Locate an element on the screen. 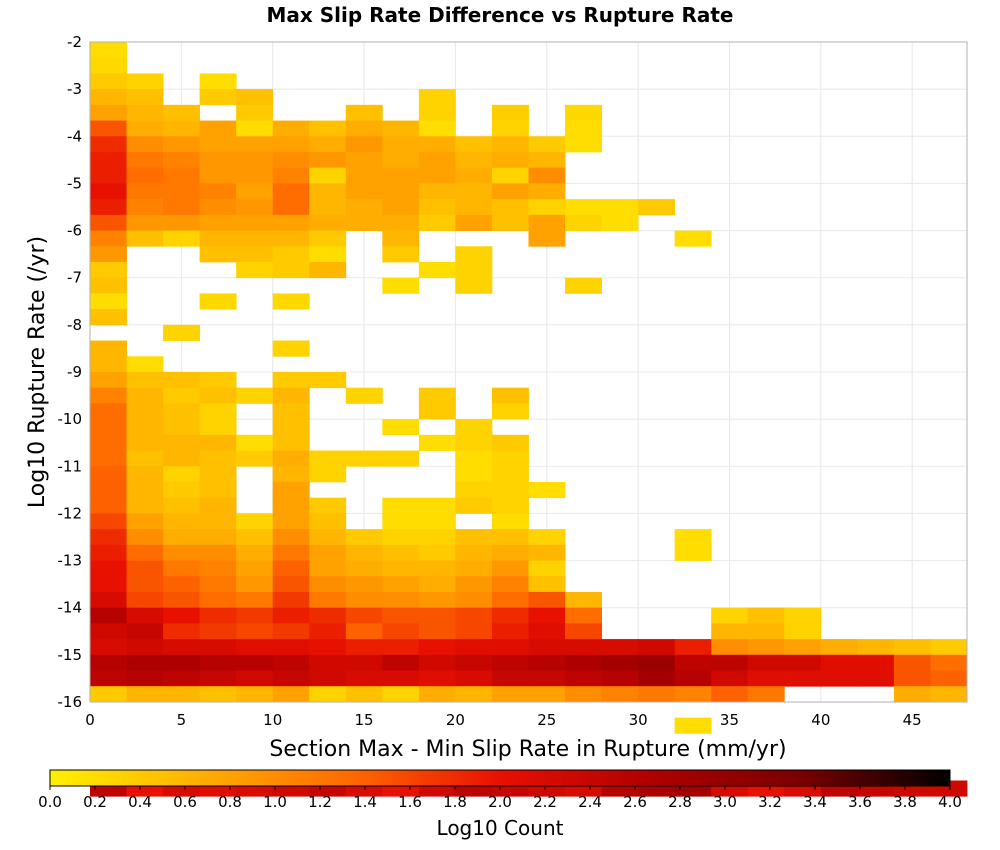  chart-title: Max Slip Rate Difference vs Rupture Rate is located at coordinates (500, 15).